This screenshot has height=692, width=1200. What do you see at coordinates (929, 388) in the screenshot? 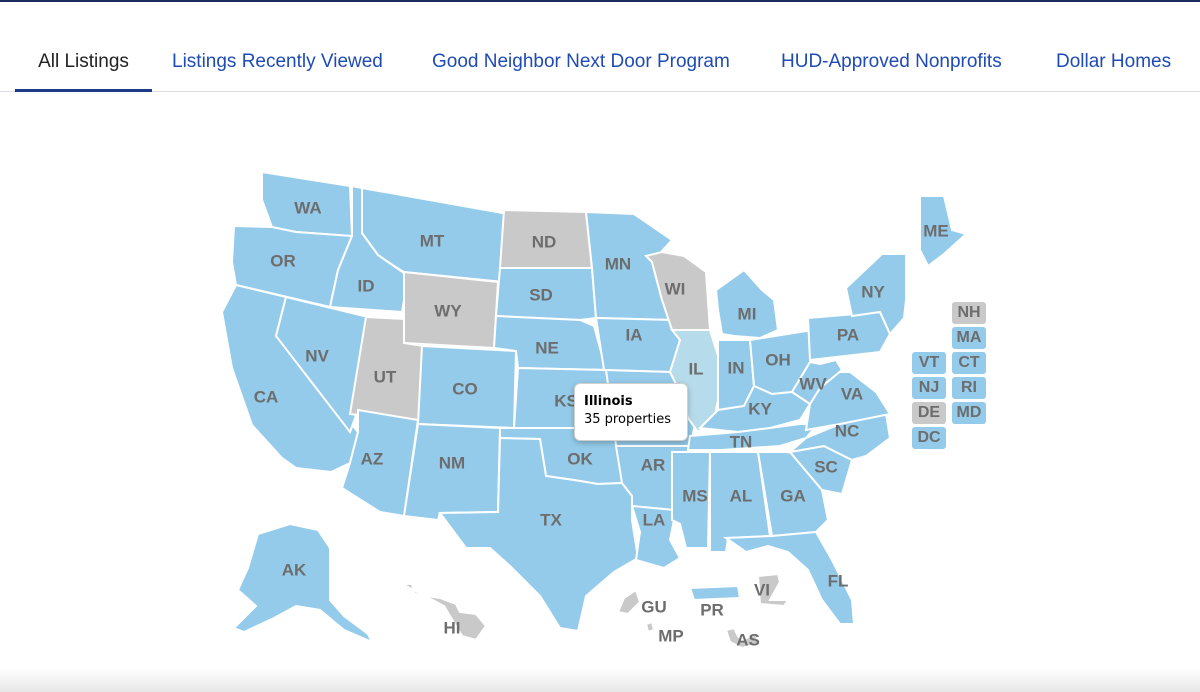
I see `state-box-nj: NJ` at bounding box center [929, 388].